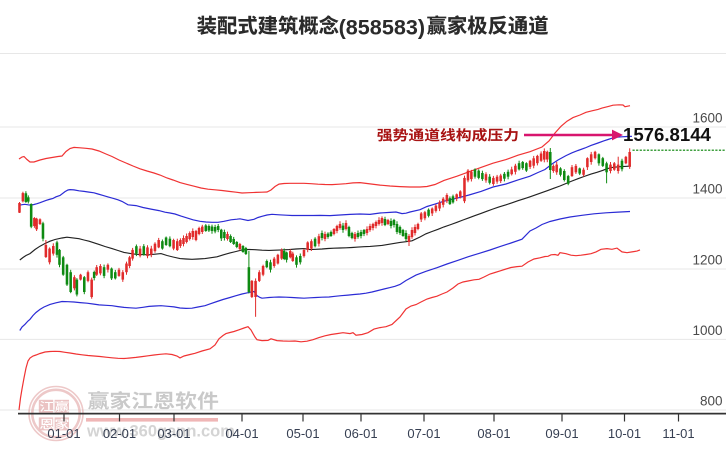 This screenshot has width=726, height=450. Describe the element at coordinates (711, 401) in the screenshot. I see `svg-text: 800` at that location.